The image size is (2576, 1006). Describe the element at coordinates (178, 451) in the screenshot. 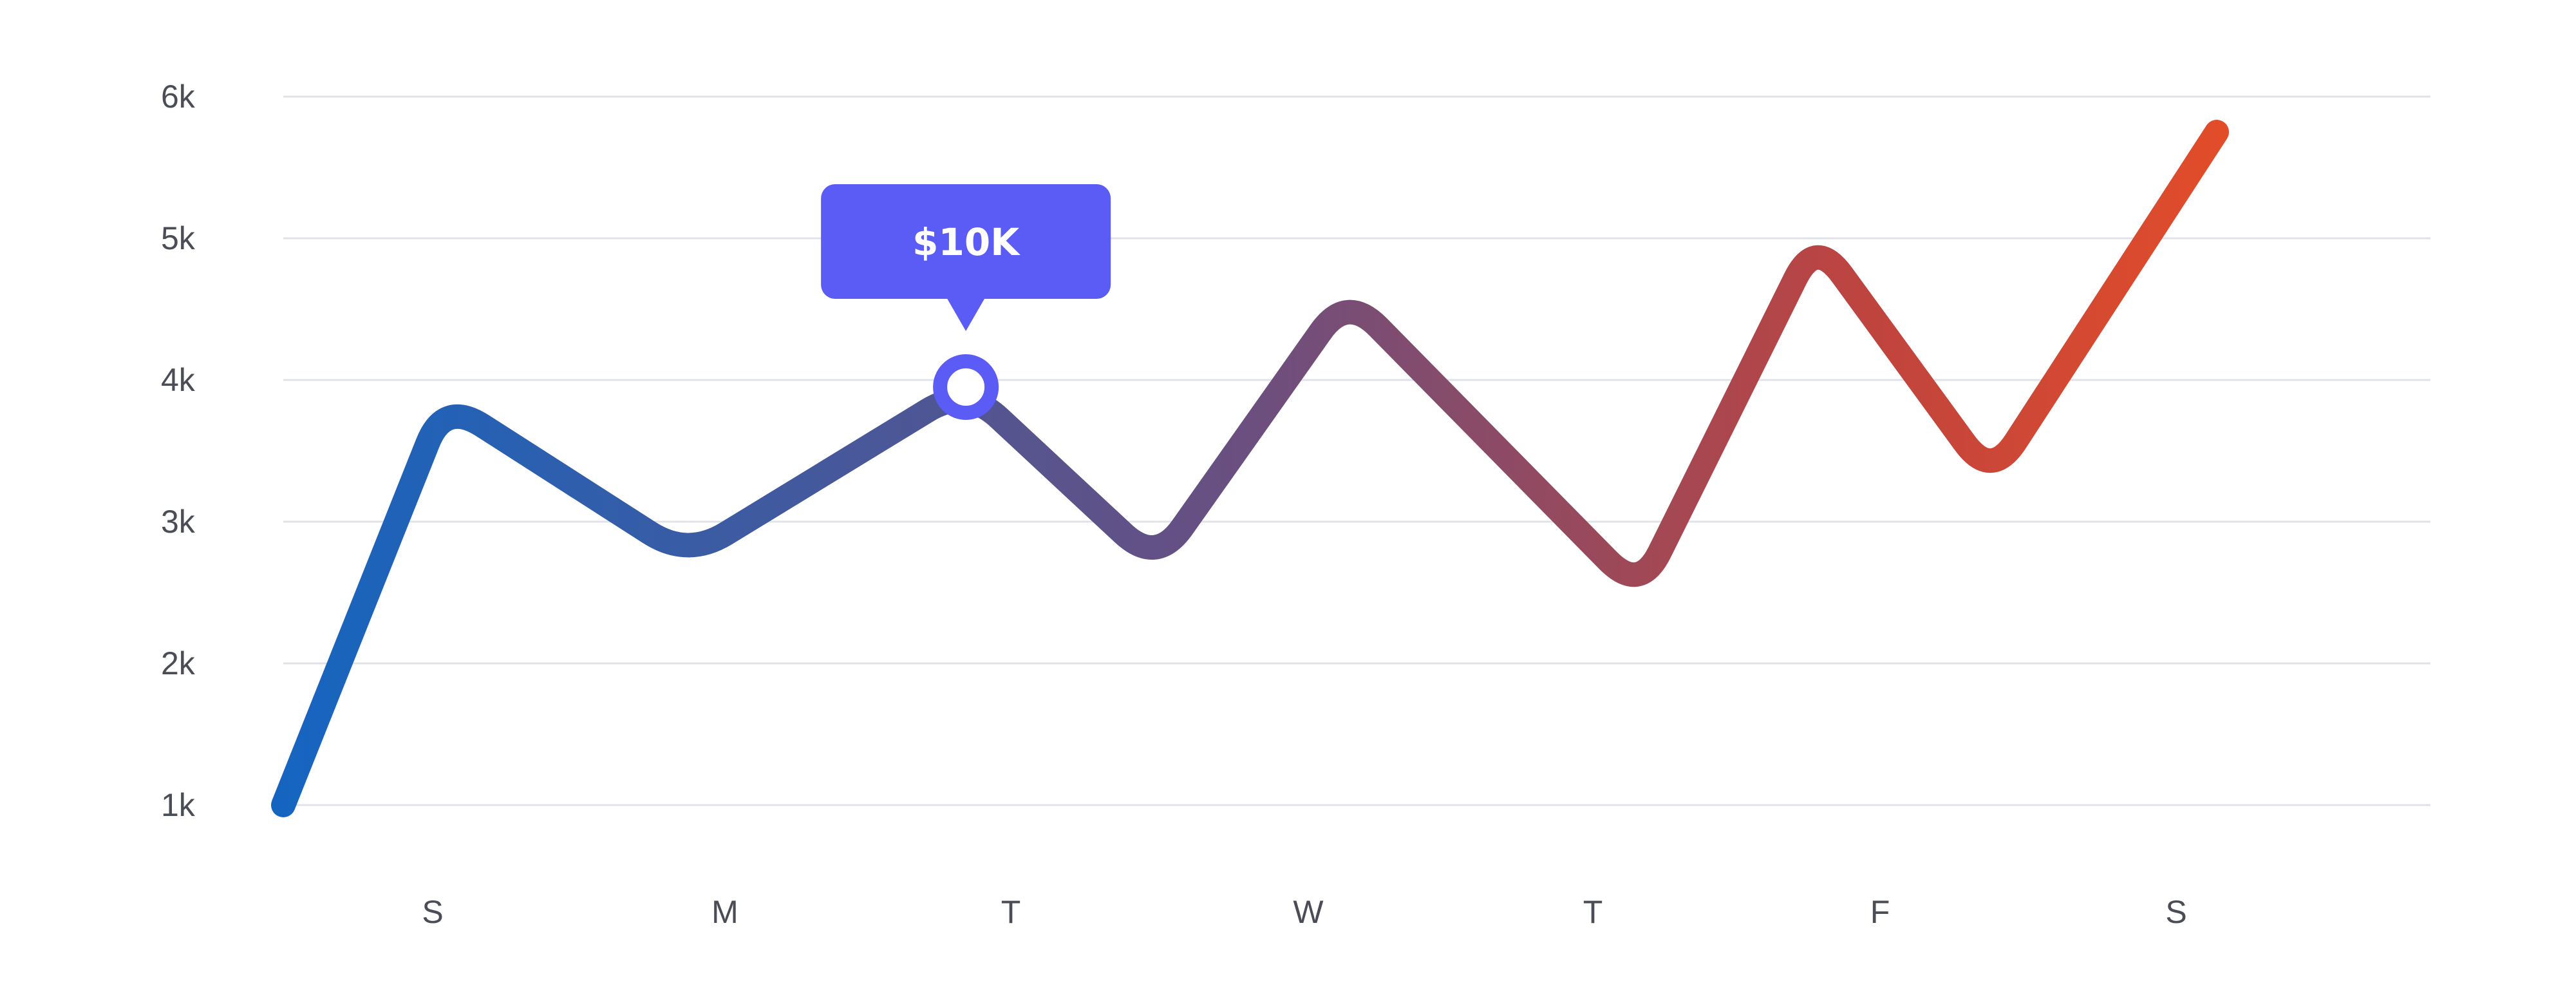

I see `y-axis-ticks: 1k 2k 3k 4k 5k 6k` at that location.